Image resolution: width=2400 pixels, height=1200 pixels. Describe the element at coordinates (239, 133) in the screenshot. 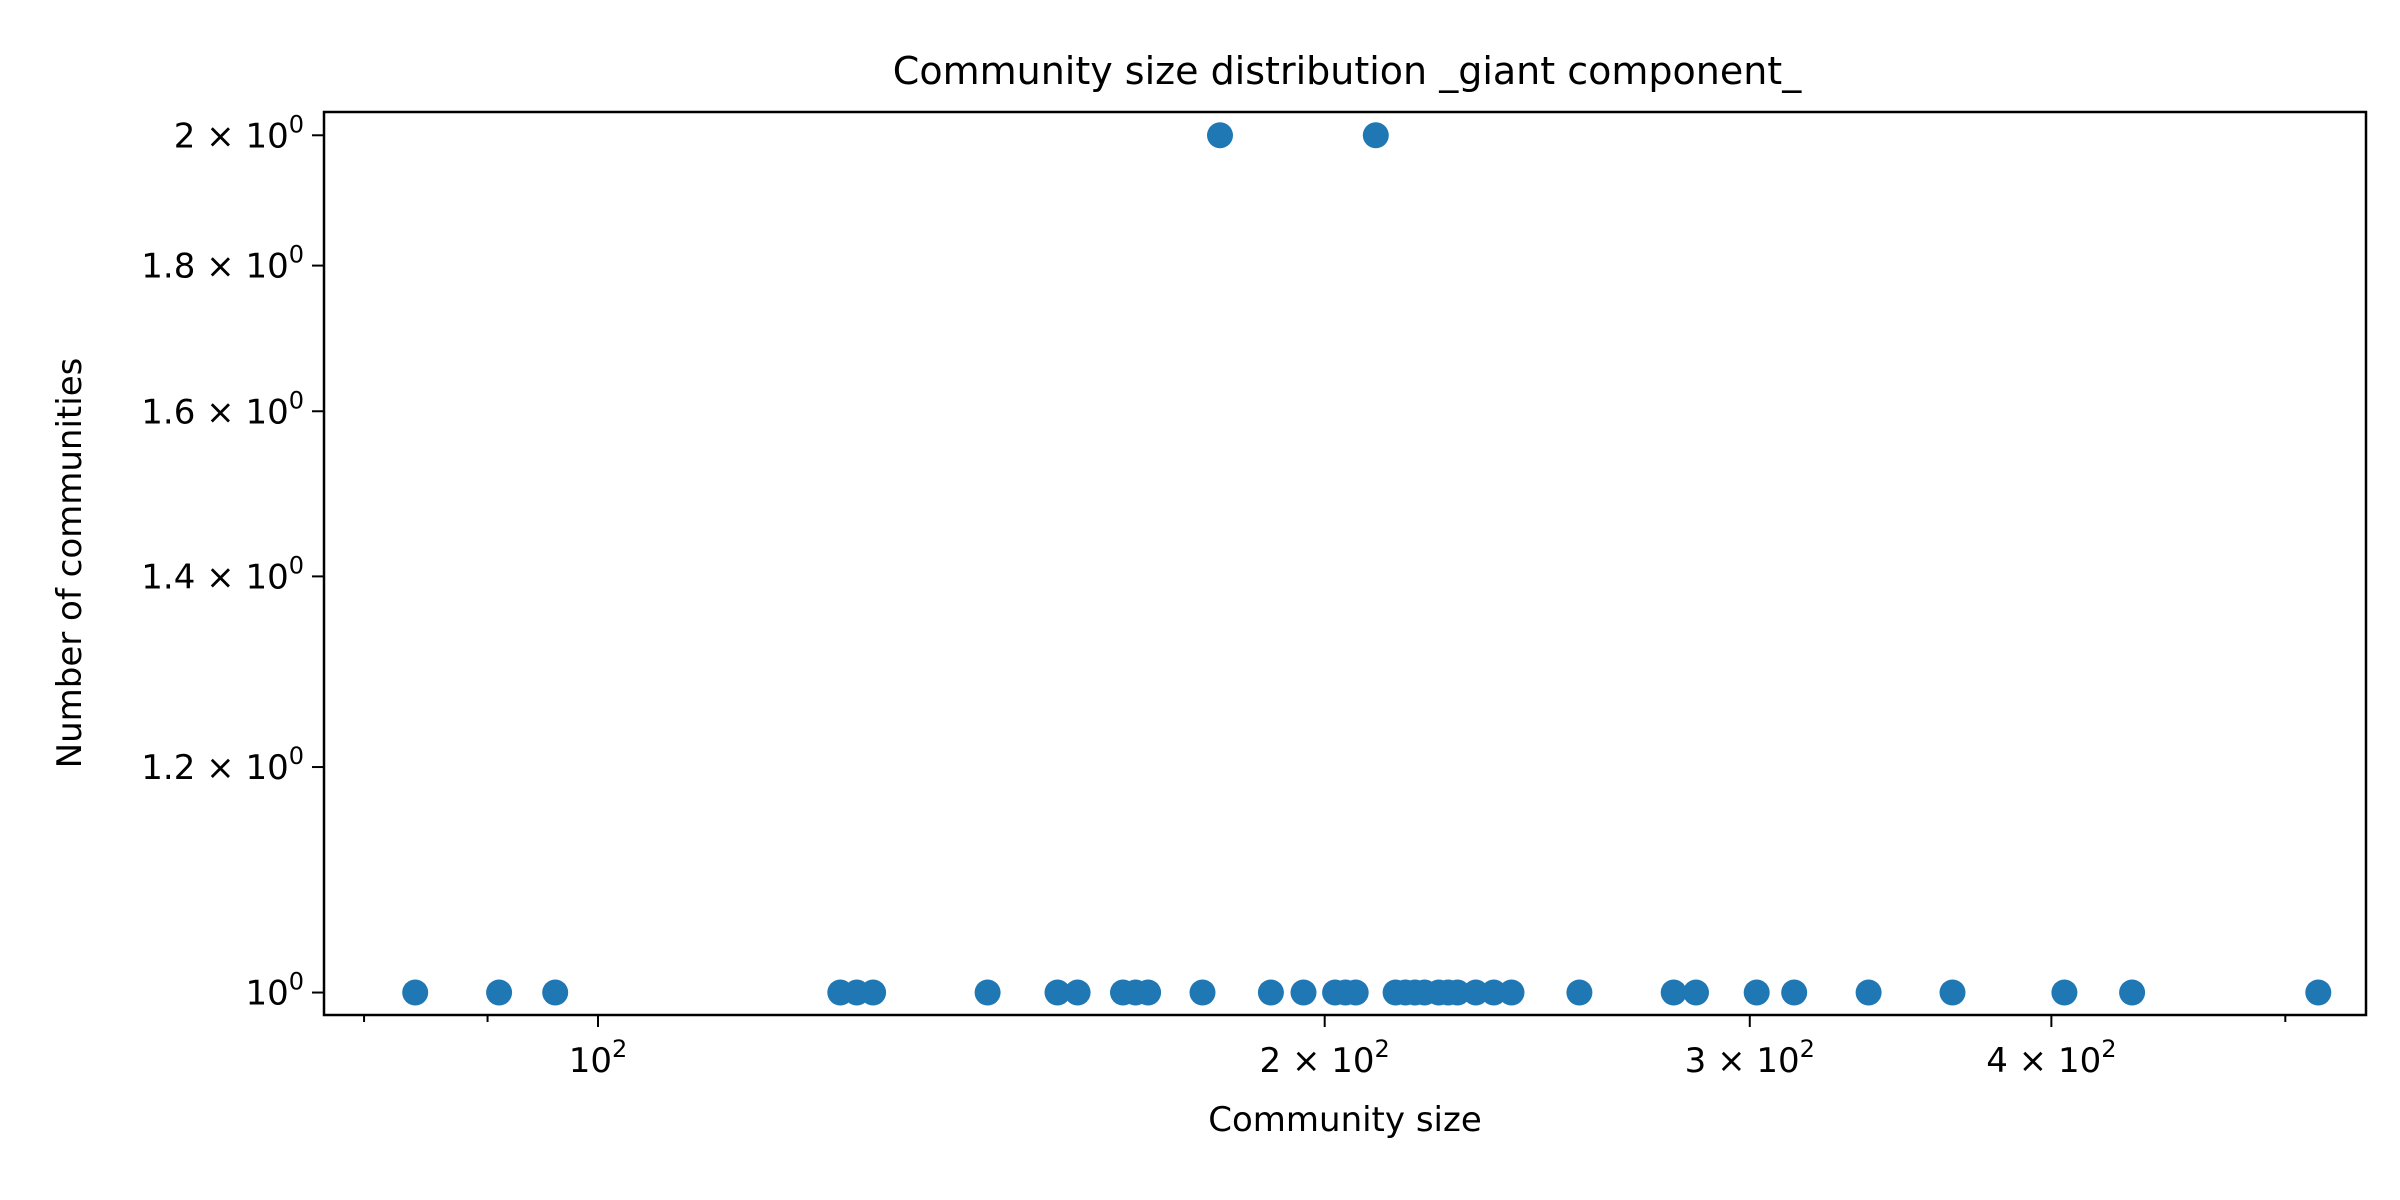

I see `y-tick-label: 2 × 100` at that location.